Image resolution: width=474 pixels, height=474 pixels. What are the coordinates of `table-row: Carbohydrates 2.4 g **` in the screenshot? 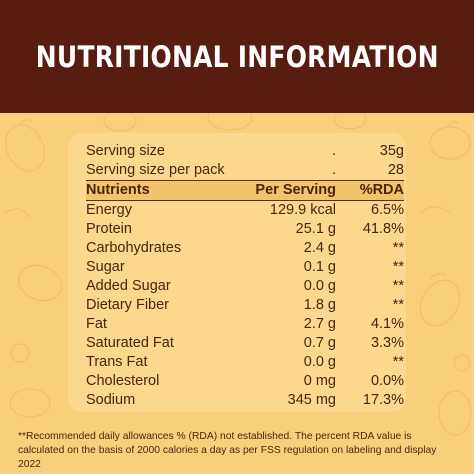 It's located at (245, 248).